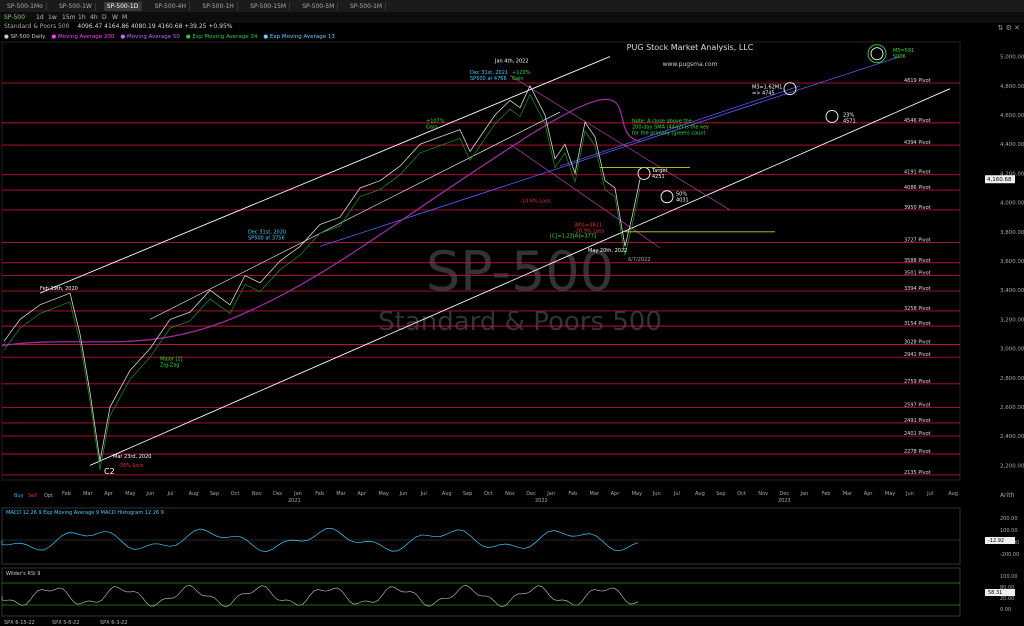 The height and width of the screenshot is (626, 1024). Describe the element at coordinates (658, 177) in the screenshot. I see `annotation-target: 4251` at that location.